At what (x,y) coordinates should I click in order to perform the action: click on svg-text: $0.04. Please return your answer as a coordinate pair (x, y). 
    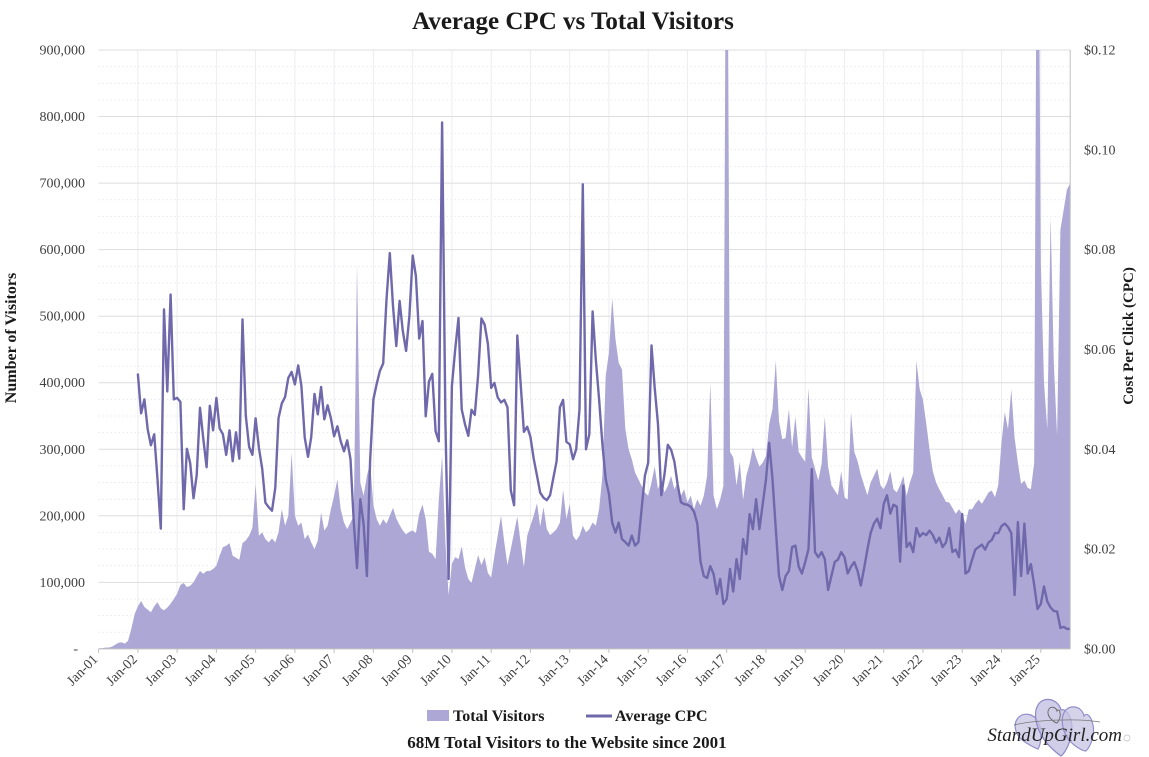
    Looking at the image, I should click on (1100, 450).